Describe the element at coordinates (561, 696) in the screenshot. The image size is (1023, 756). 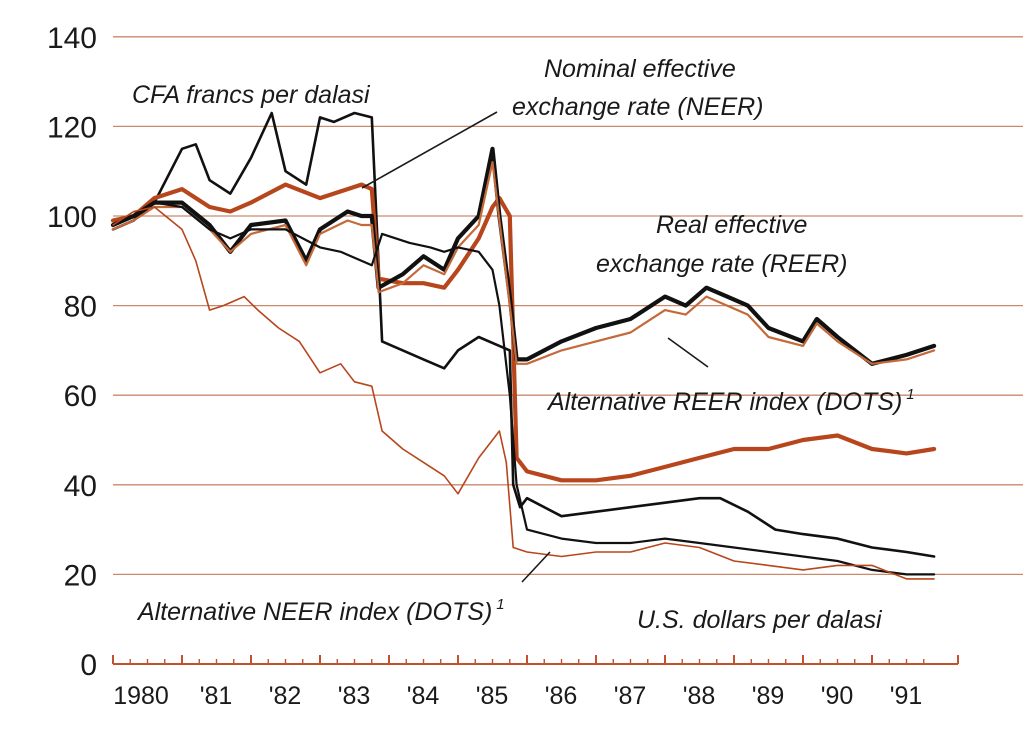
I see `x-tick-label: '86` at that location.